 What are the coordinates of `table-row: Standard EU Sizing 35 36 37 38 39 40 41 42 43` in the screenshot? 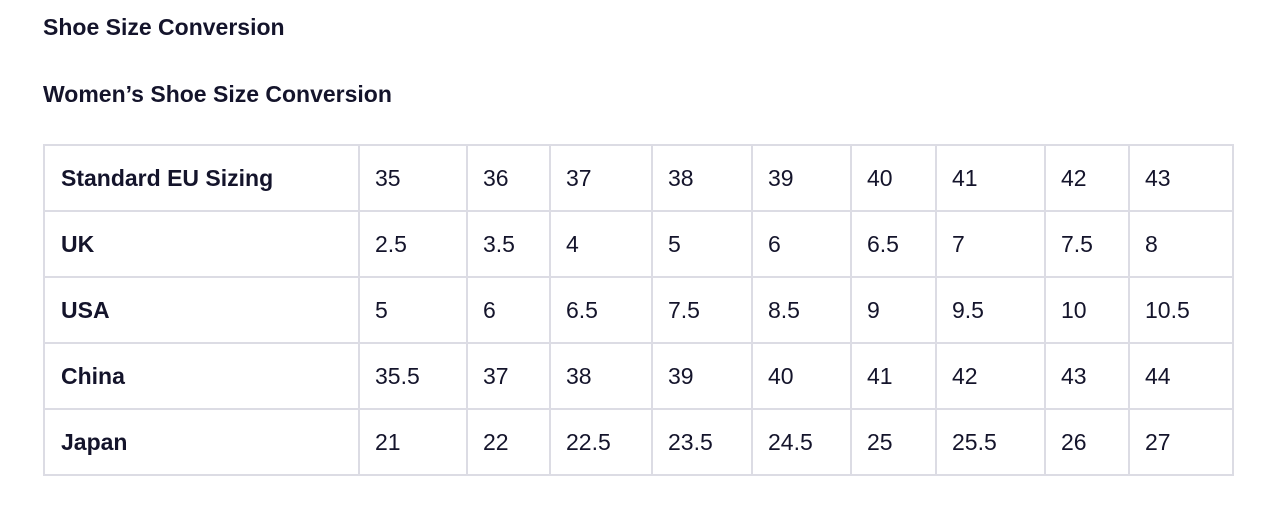 It's located at (638, 178).